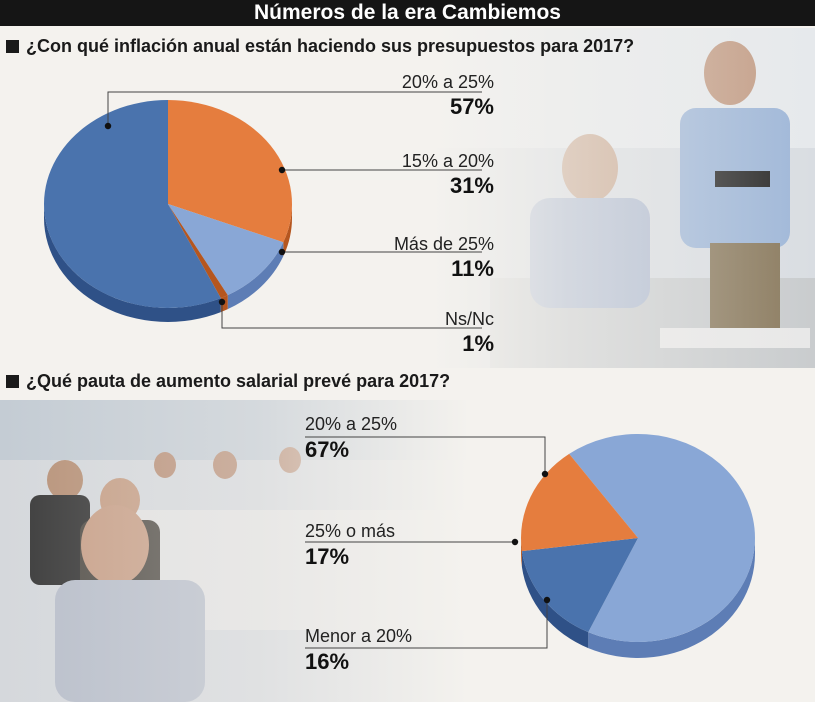 Image resolution: width=815 pixels, height=702 pixels. Describe the element at coordinates (351, 424) in the screenshot. I see `chart2-label-20-25: 20% a 25%` at that location.